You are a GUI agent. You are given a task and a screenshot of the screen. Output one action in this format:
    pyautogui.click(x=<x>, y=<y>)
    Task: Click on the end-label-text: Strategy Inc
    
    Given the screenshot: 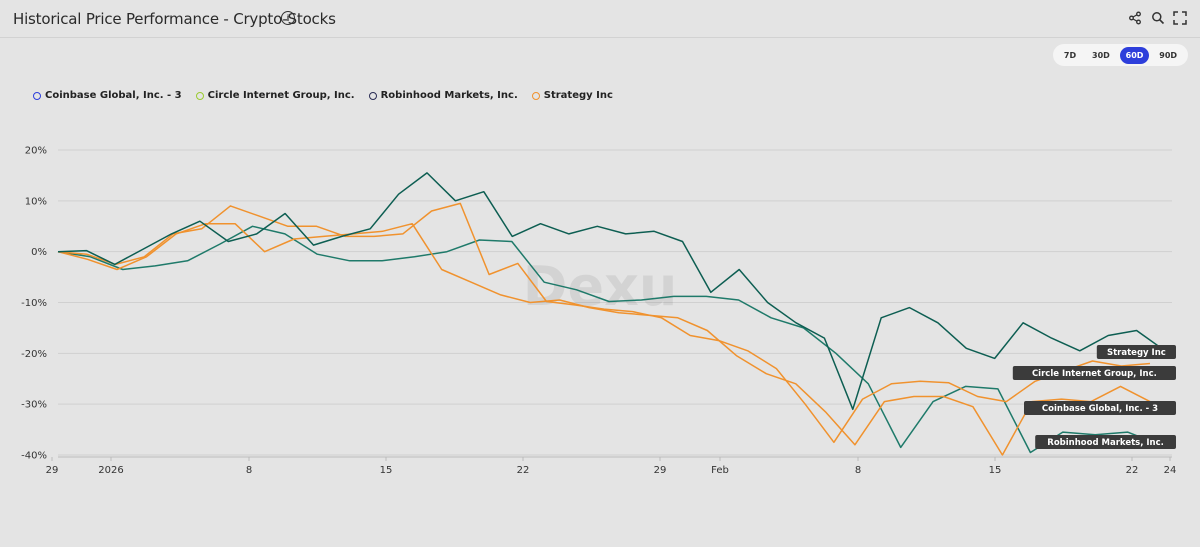 What is the action you would take?
    pyautogui.click(x=1136, y=353)
    